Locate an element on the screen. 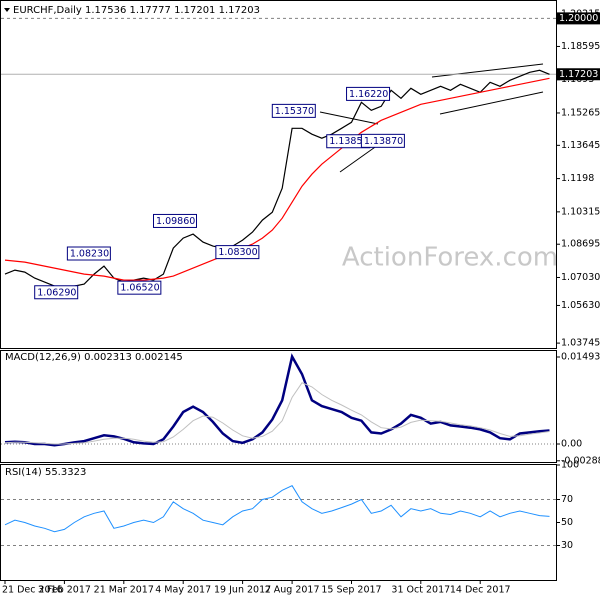 The height and width of the screenshot is (600, 600). y-tick-label: 70 is located at coordinates (567, 499).